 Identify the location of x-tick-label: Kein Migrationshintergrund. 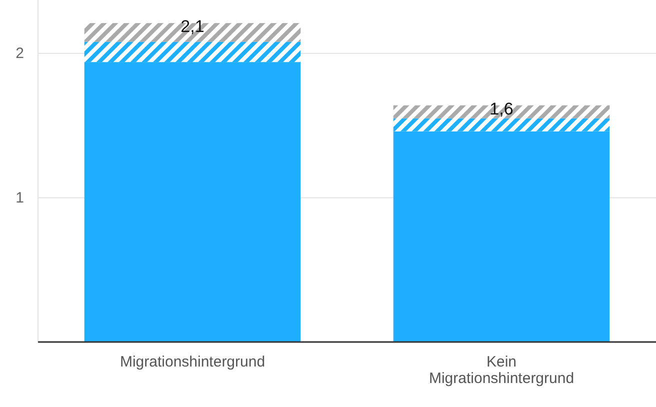
(501, 371).